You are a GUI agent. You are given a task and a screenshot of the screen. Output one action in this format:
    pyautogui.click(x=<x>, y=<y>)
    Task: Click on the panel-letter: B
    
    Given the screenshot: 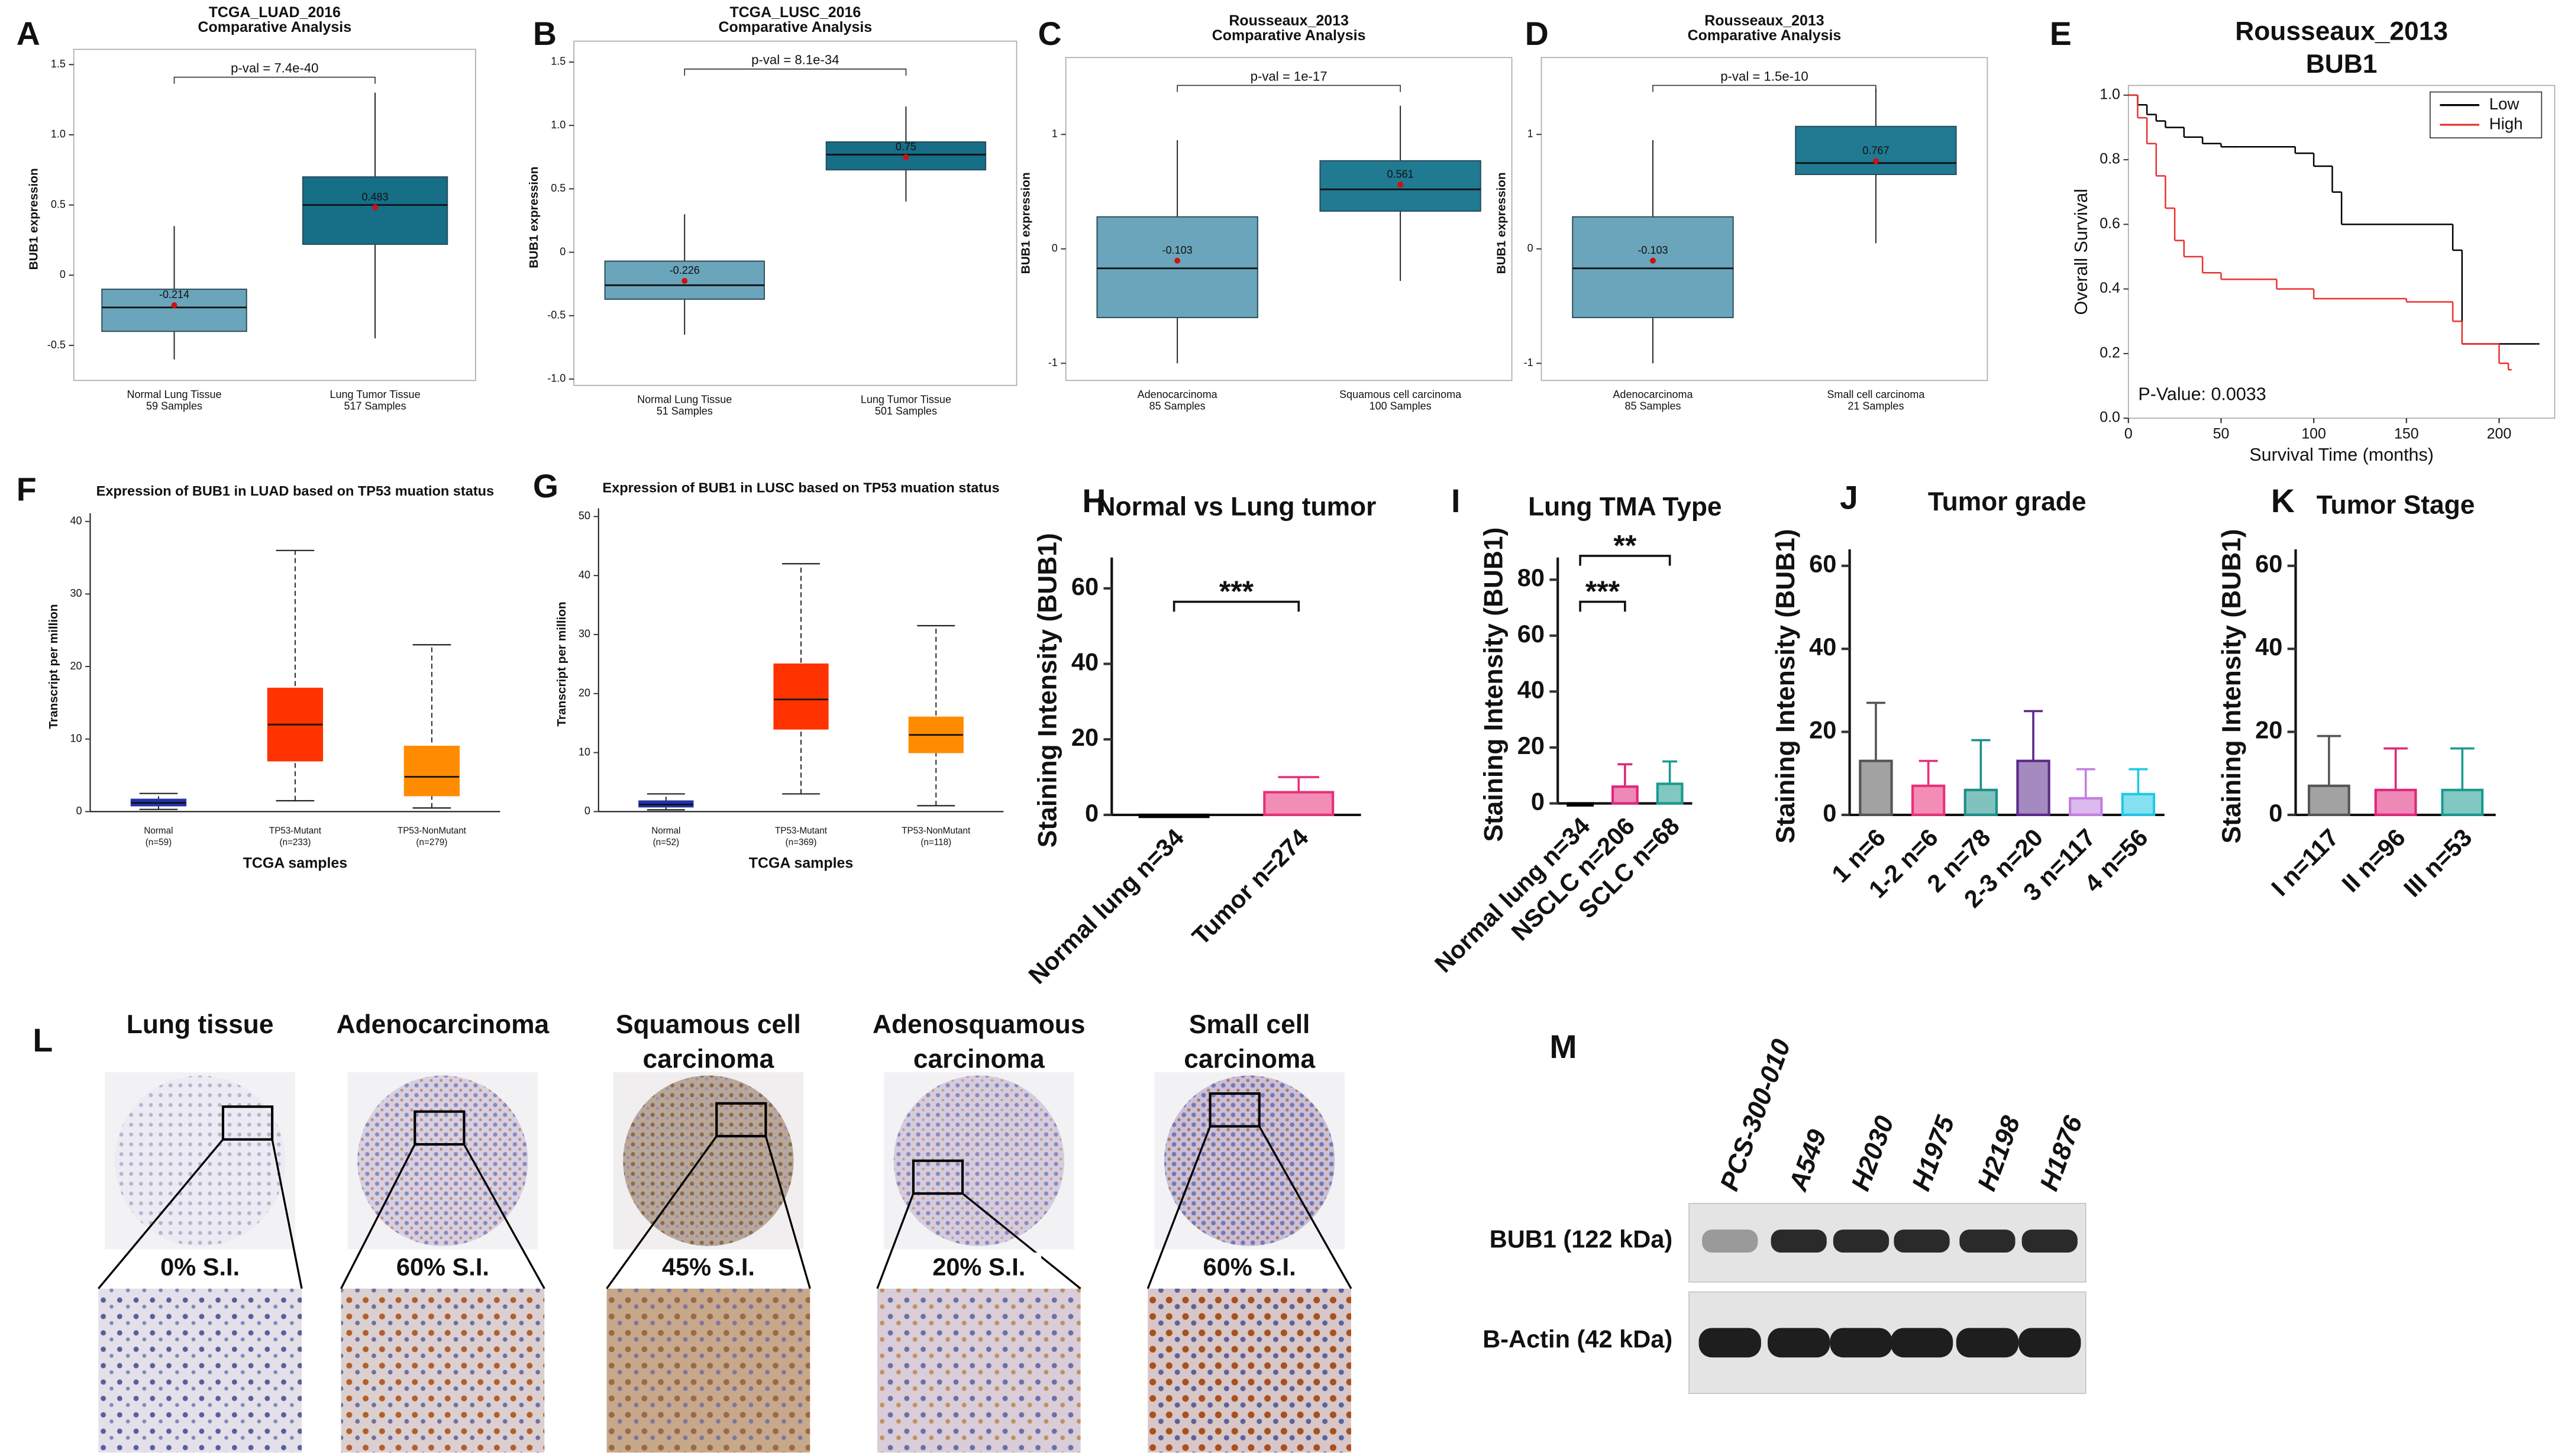 What is the action you would take?
    pyautogui.click(x=545, y=34)
    